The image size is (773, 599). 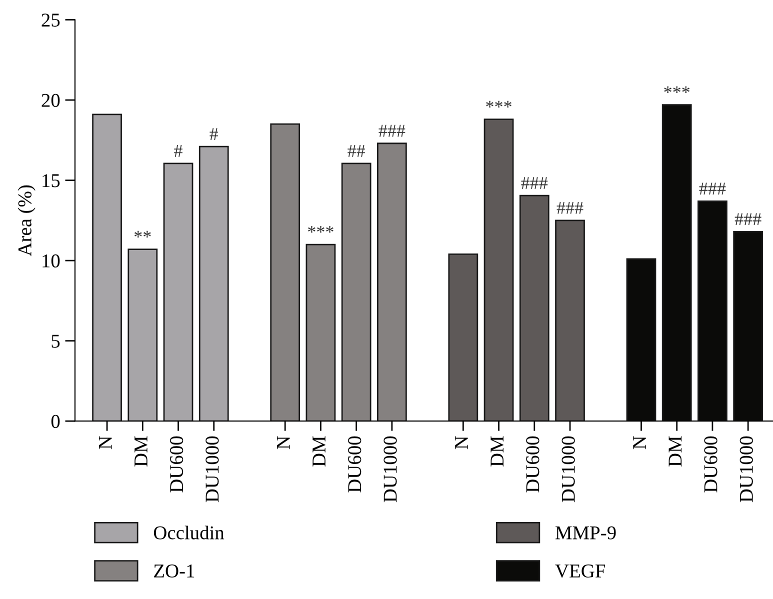 What do you see at coordinates (174, 571) in the screenshot?
I see `legend-label: ZO-1` at bounding box center [174, 571].